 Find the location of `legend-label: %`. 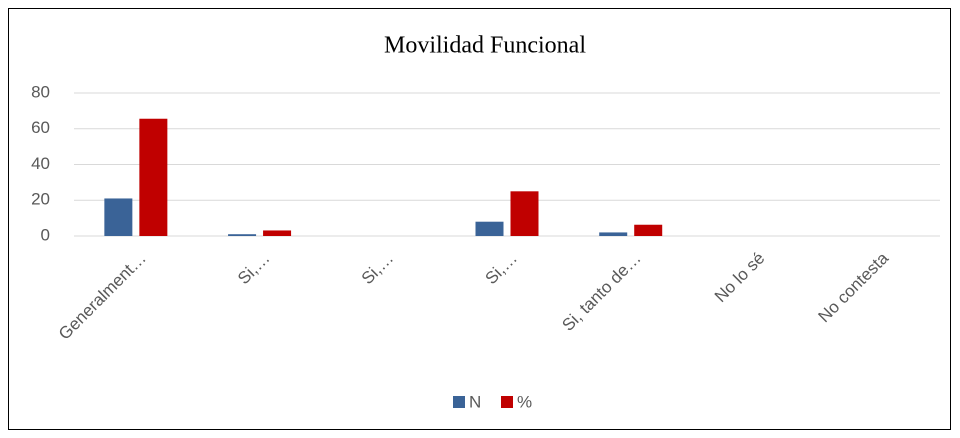

legend-label: % is located at coordinates (524, 401).